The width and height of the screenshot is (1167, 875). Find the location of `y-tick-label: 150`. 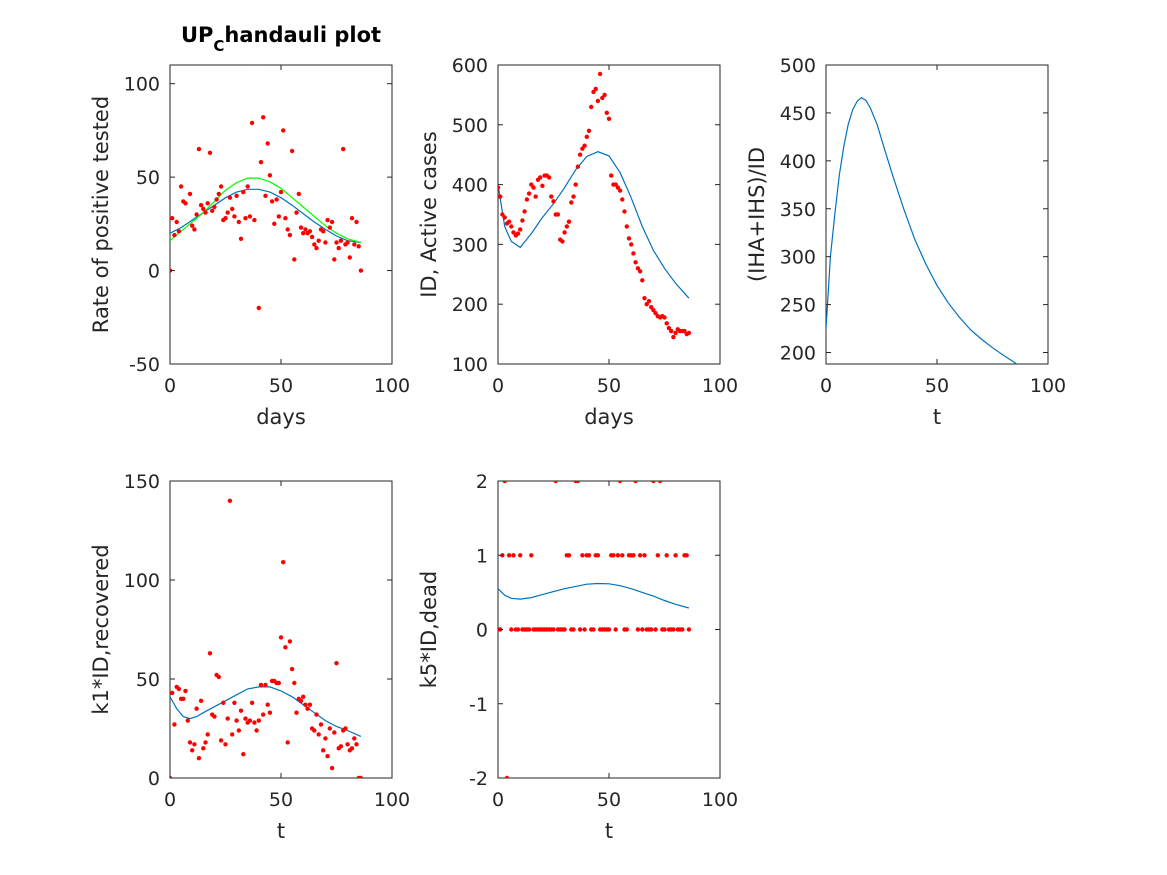

y-tick-label: 150 is located at coordinates (142, 482).